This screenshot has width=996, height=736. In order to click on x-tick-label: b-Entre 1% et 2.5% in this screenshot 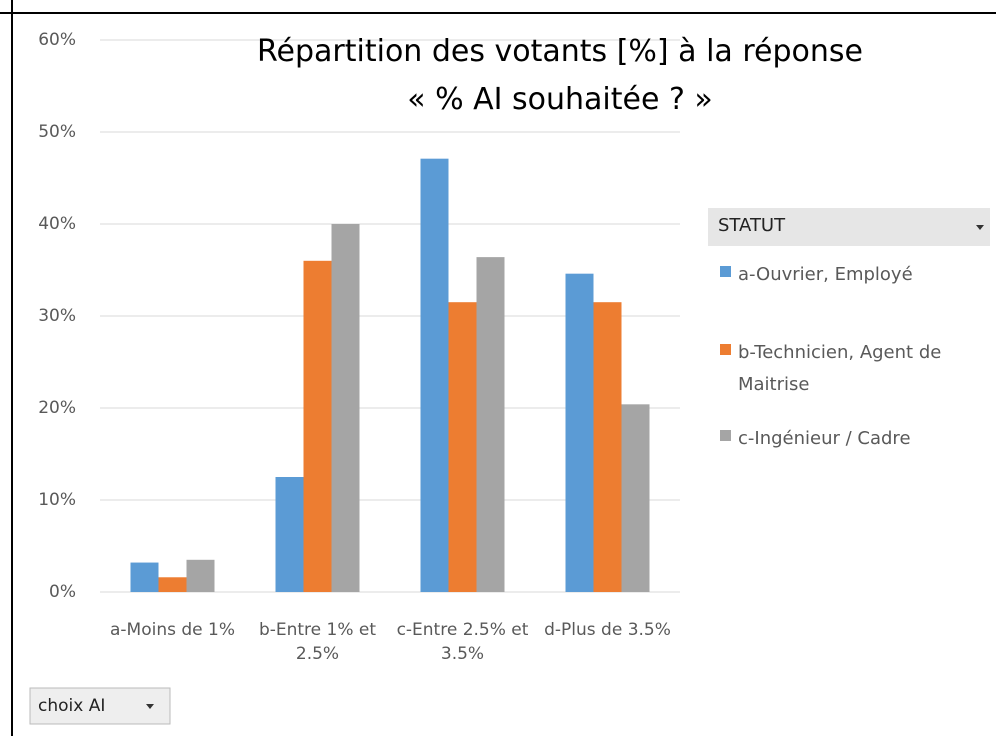, I will do `click(317, 642)`.